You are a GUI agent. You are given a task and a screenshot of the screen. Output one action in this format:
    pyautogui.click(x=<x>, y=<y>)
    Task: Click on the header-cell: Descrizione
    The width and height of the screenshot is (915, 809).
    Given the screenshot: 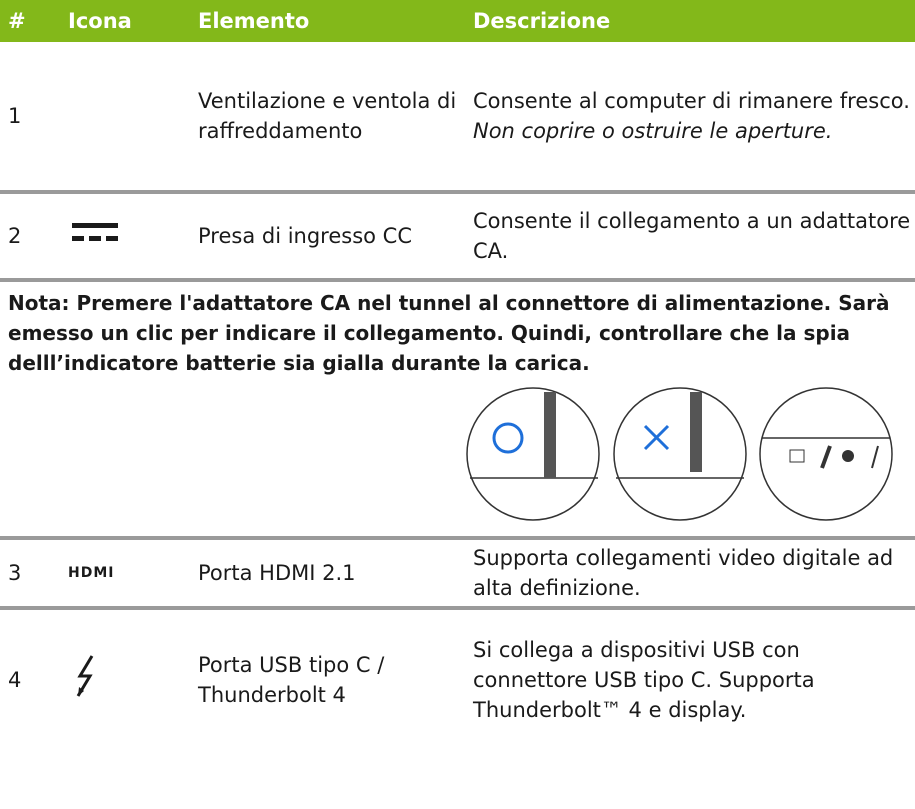 What is the action you would take?
    pyautogui.click(x=542, y=21)
    